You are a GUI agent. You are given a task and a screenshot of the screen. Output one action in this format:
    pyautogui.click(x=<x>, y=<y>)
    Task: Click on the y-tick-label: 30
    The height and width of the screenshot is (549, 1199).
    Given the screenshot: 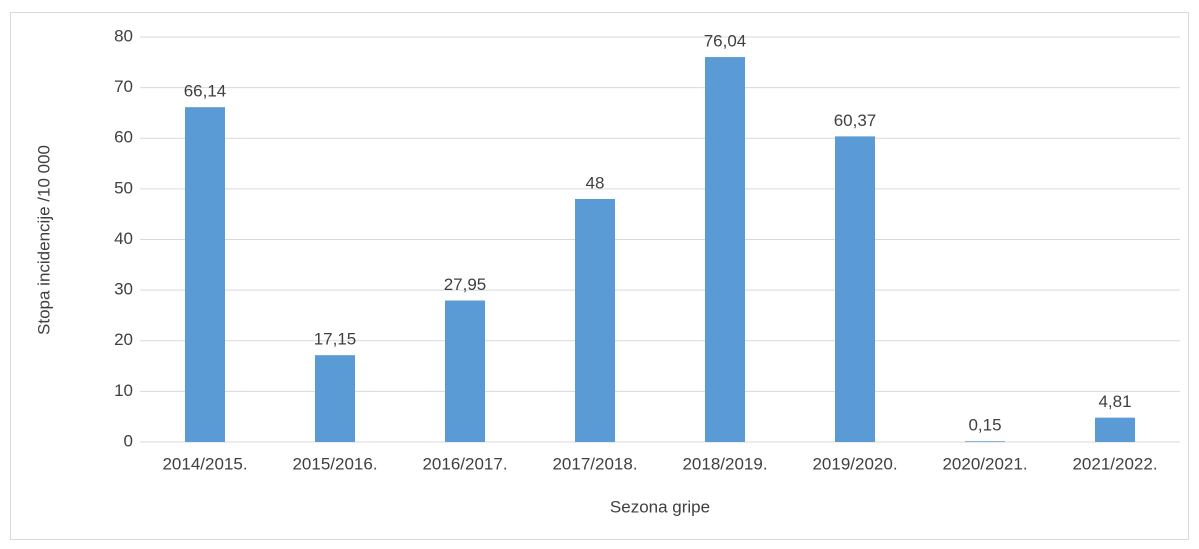 What is the action you would take?
    pyautogui.click(x=123, y=289)
    